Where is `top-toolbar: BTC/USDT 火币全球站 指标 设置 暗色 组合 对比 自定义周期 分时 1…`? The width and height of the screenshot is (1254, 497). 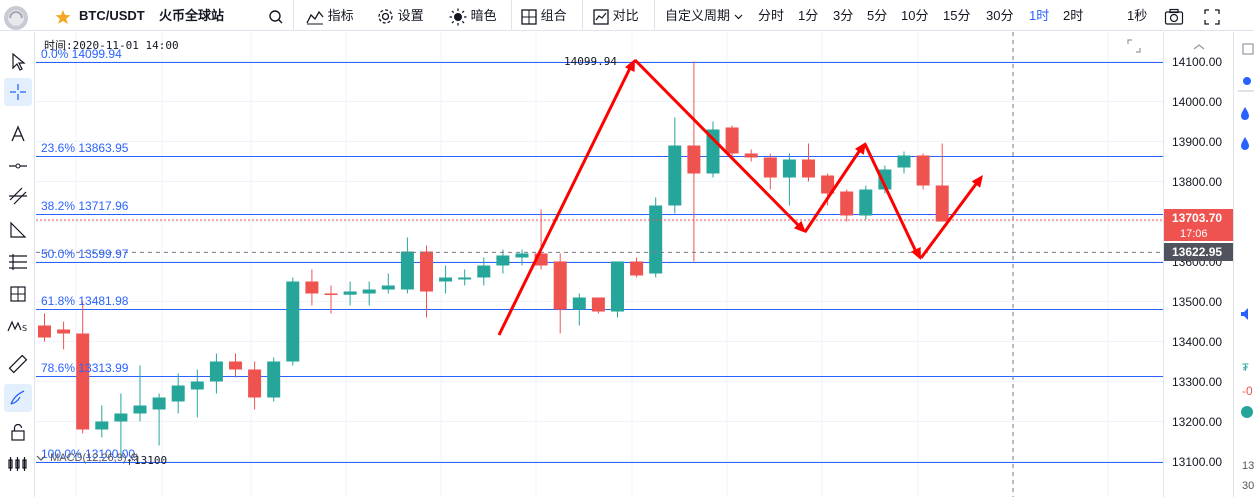 top-toolbar: BTC/USDT 火币全球站 指标 设置 暗色 组合 对比 自定义周期 分时 1… is located at coordinates (627, 15).